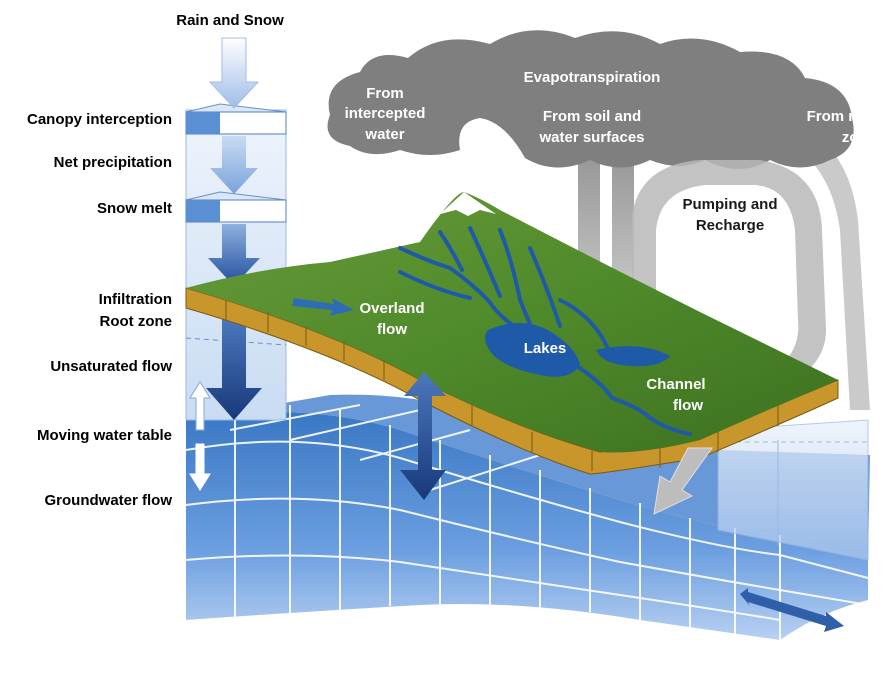 The image size is (884, 689). Describe the element at coordinates (729, 280) in the screenshot. I see `pumping-recharge-arch` at that location.